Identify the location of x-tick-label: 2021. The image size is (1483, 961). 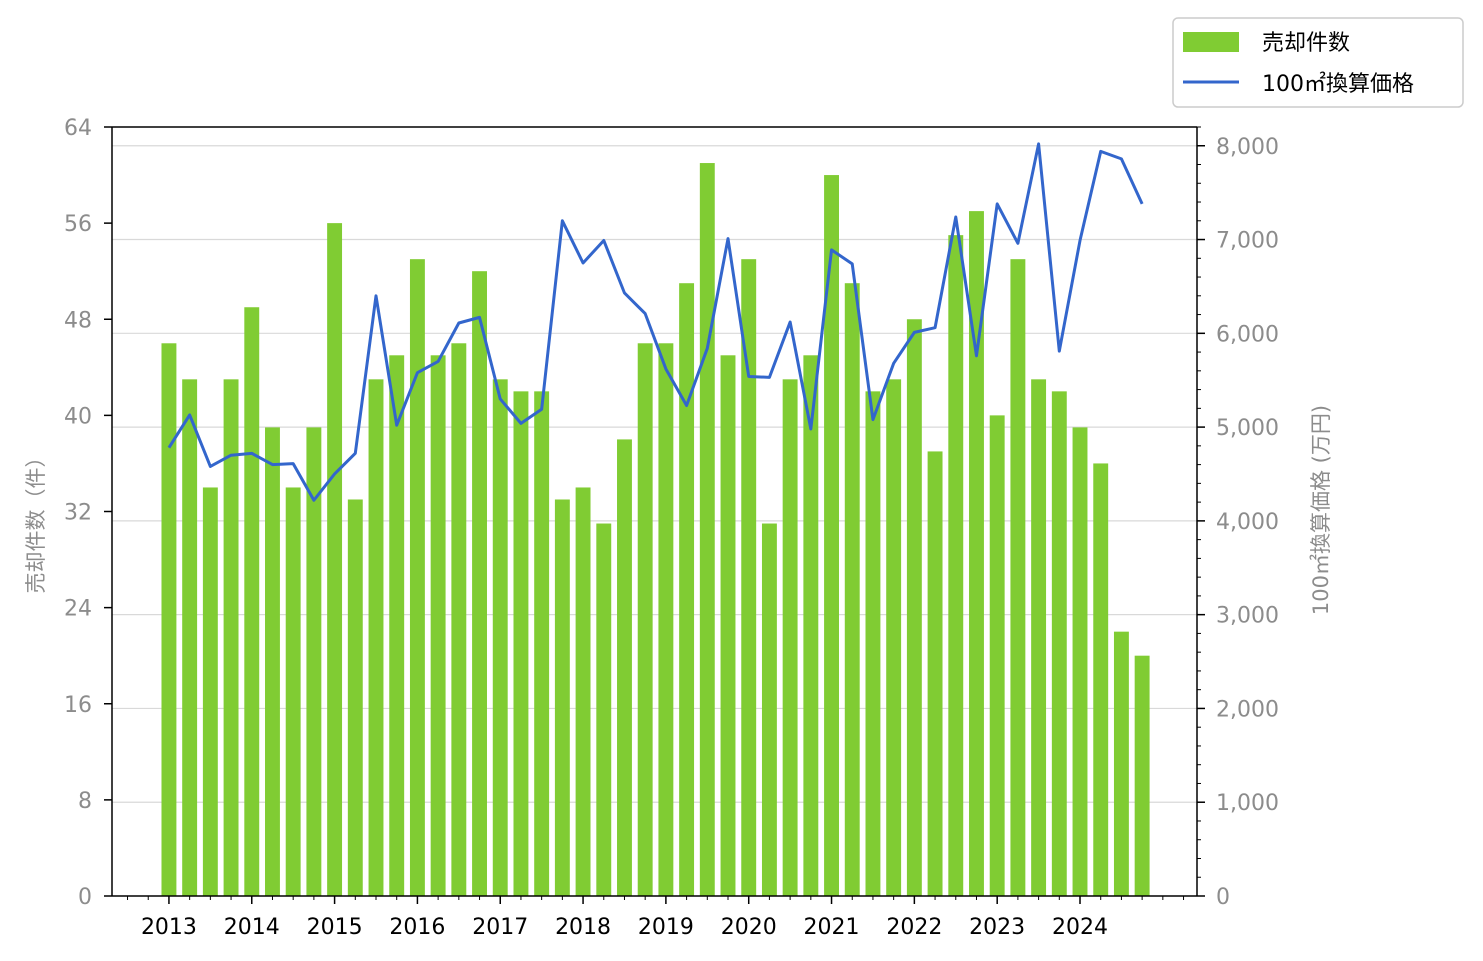
(832, 927).